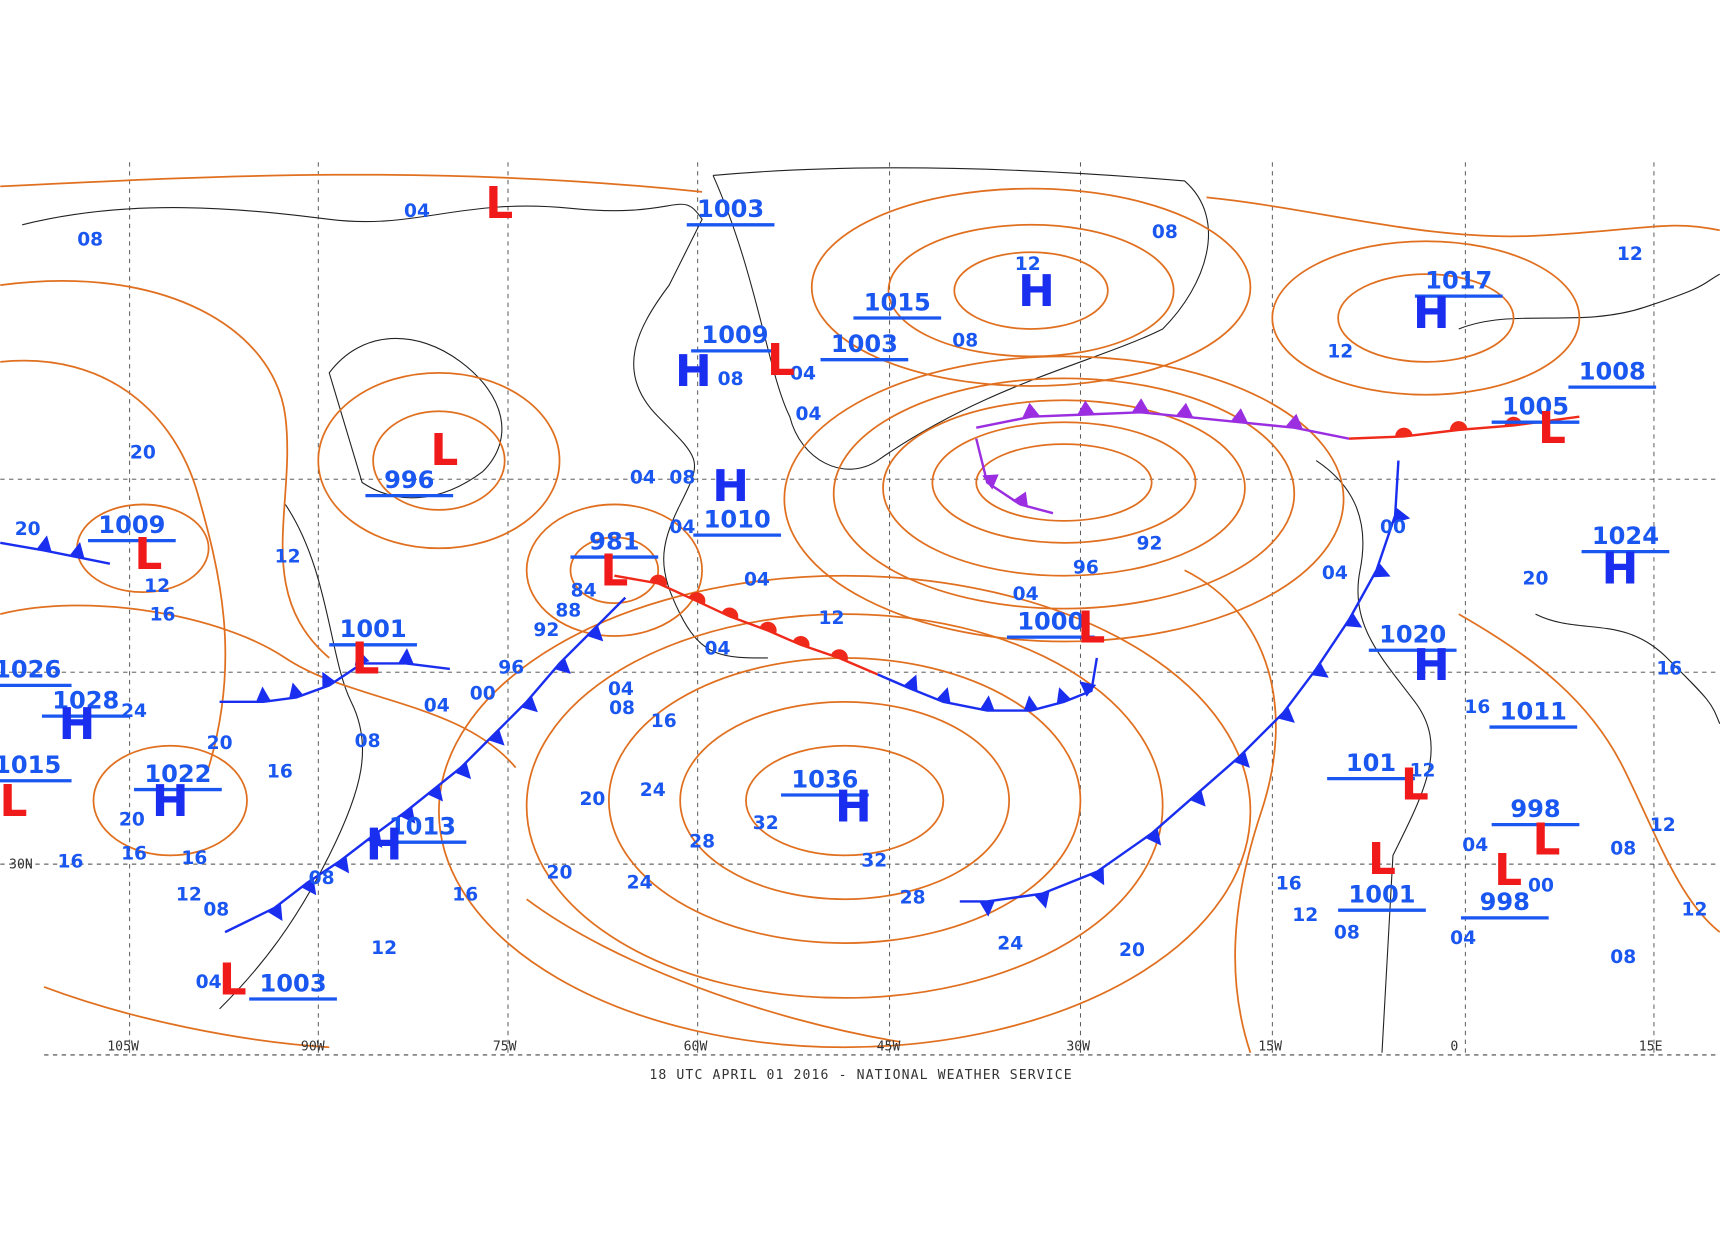 This screenshot has width=1720, height=1260. Describe the element at coordinates (1535, 407) in the screenshot. I see `pressure-value: 1005` at that location.